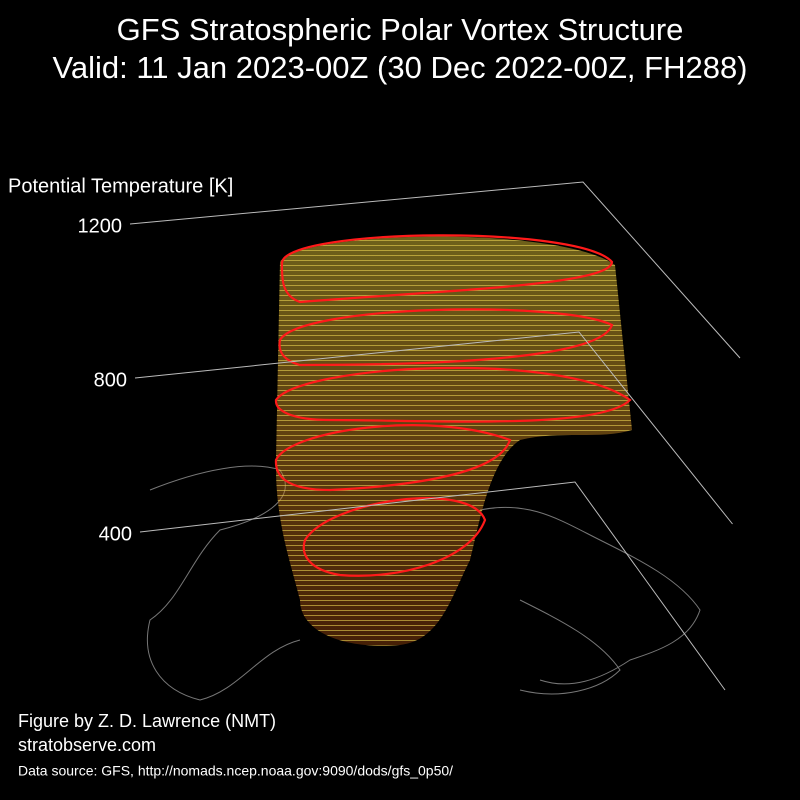 This screenshot has width=800, height=800. I want to click on credit: Figure by Z. D. Lawrence (NMT), so click(147, 721).